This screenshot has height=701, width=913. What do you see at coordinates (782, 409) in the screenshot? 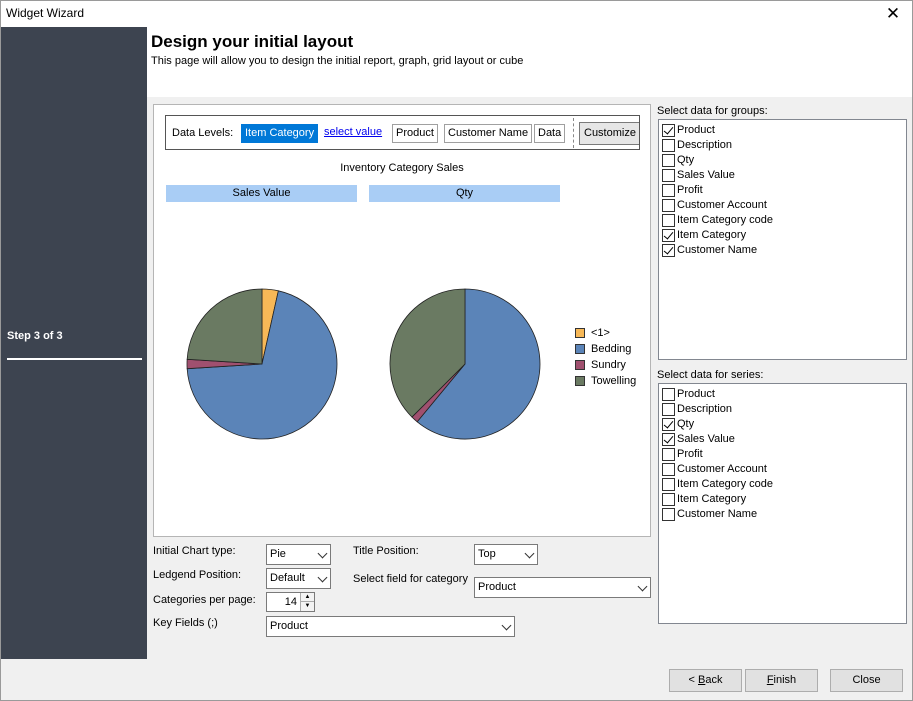
I see `series-item: Description` at bounding box center [782, 409].